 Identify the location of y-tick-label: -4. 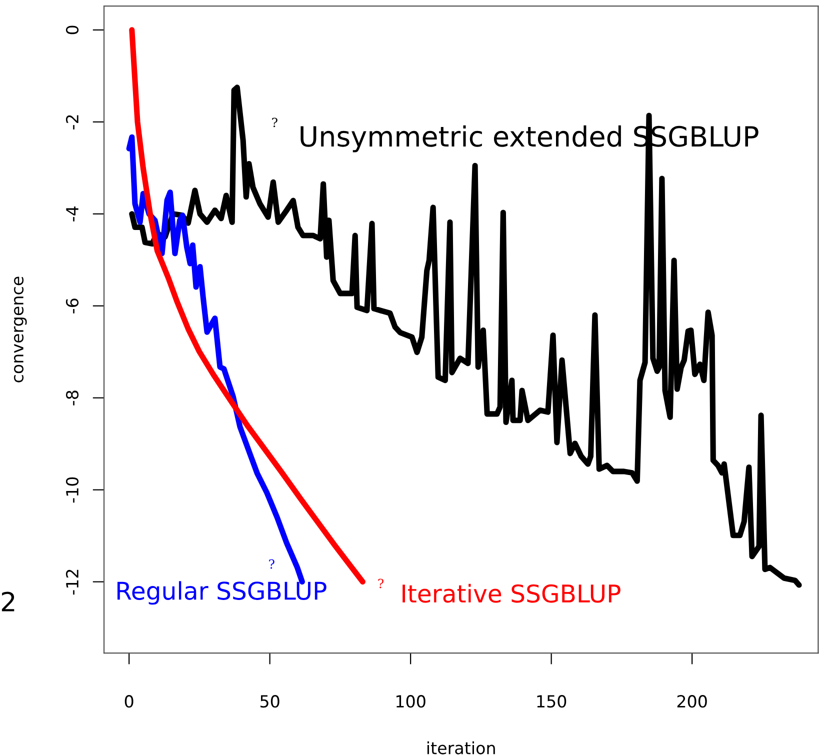
(72, 214).